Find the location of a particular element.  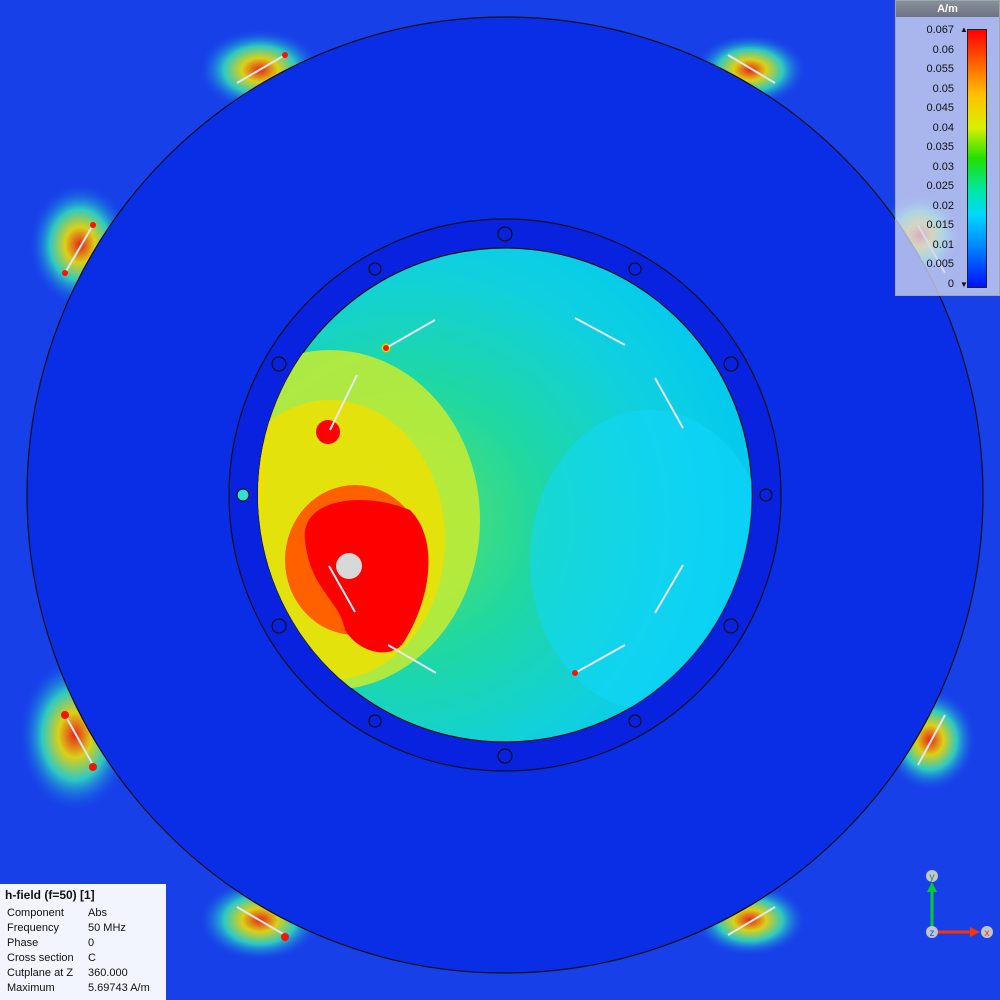

x-axis-badge is located at coordinates (987, 932).